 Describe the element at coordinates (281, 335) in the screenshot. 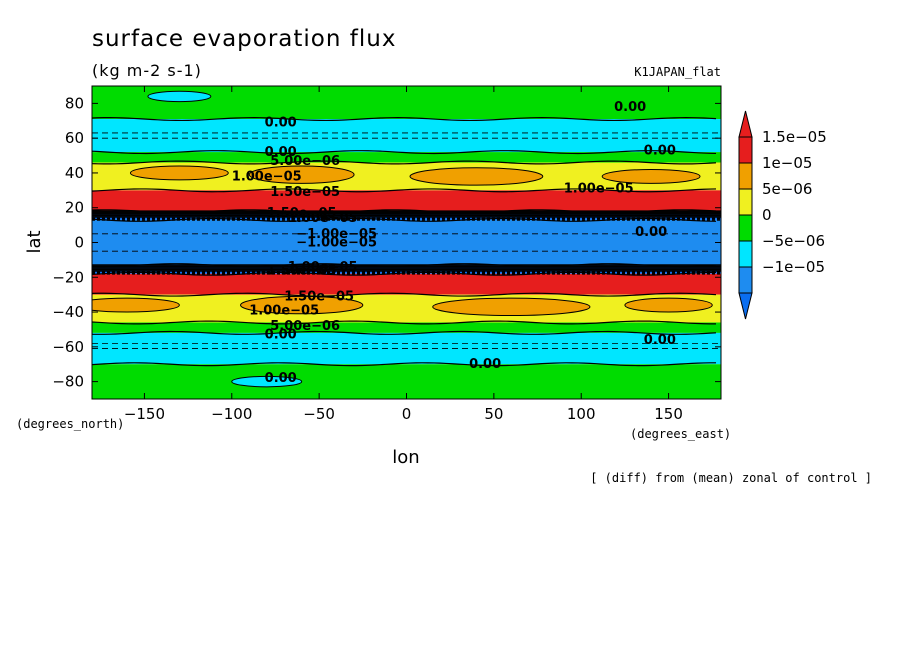

I see `contour-label-17: 0.00` at that location.